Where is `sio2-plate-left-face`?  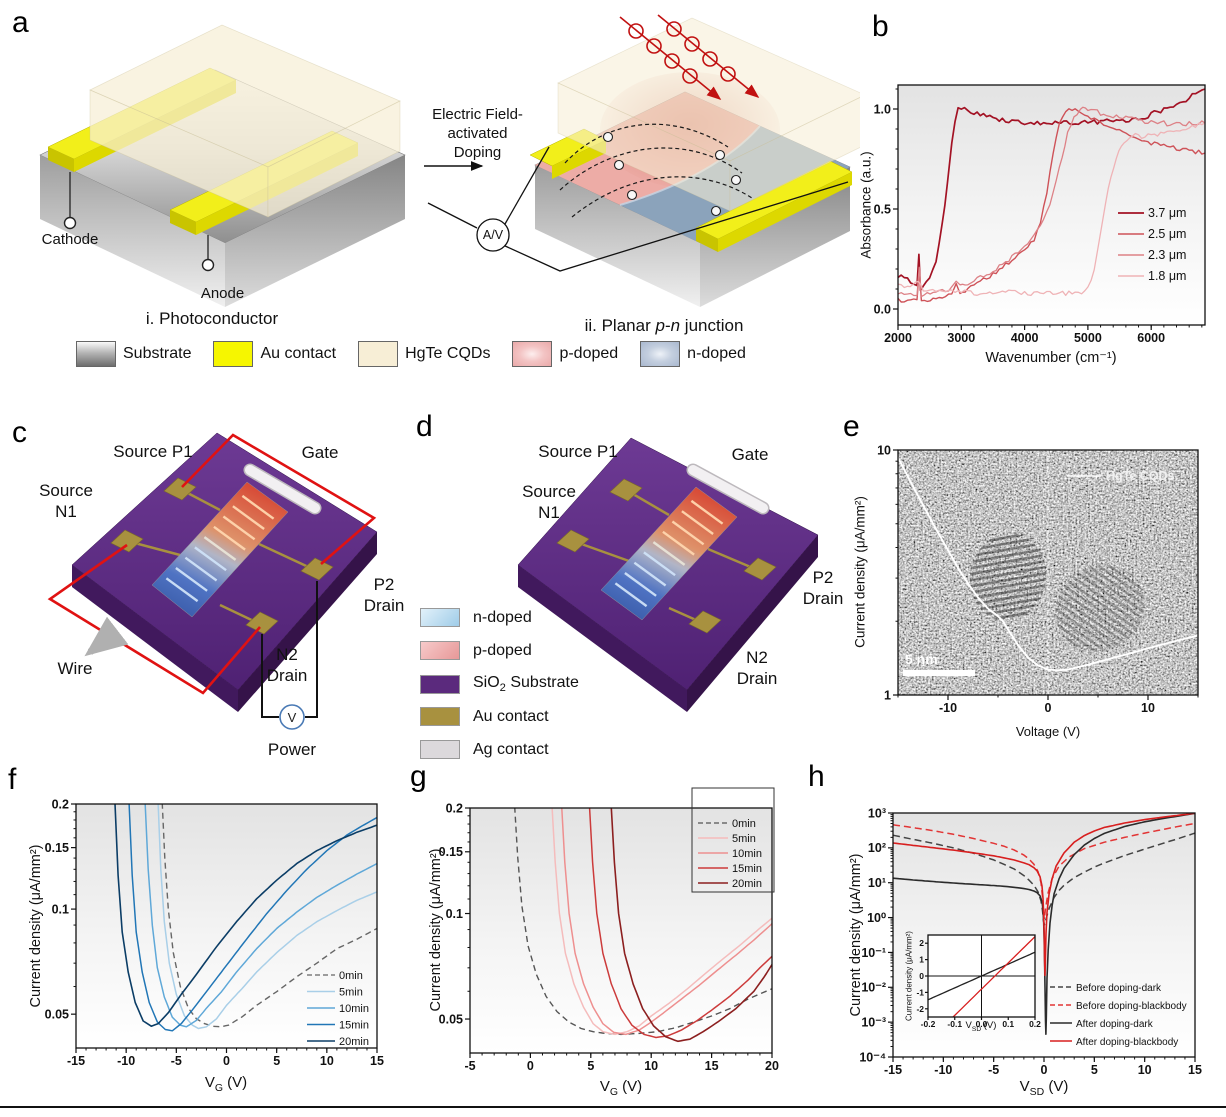 sio2-plate-left-face is located at coordinates (155, 638).